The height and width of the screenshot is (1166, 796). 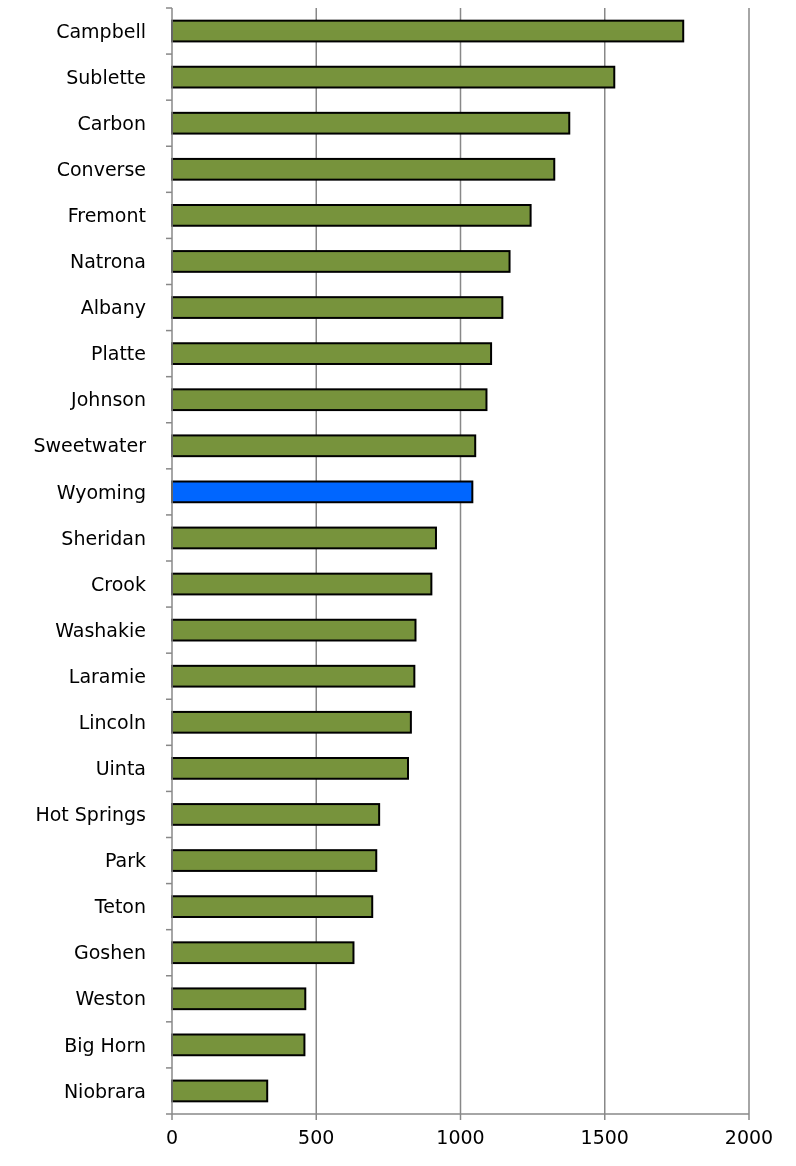 I want to click on y-tick-label: Teton, so click(x=119, y=906).